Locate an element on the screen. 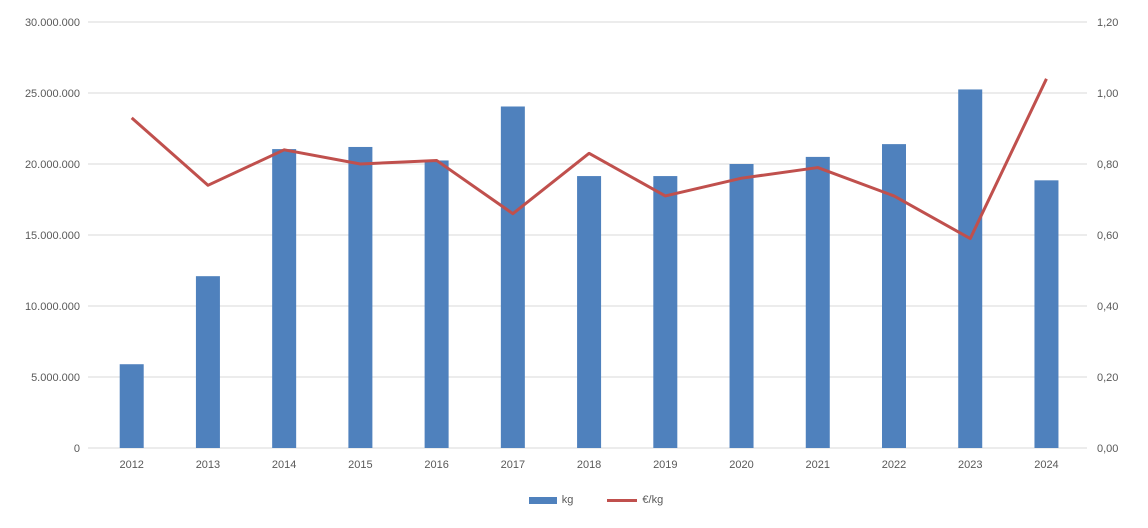 The image size is (1148, 528). bar-2014 is located at coordinates (284, 298).